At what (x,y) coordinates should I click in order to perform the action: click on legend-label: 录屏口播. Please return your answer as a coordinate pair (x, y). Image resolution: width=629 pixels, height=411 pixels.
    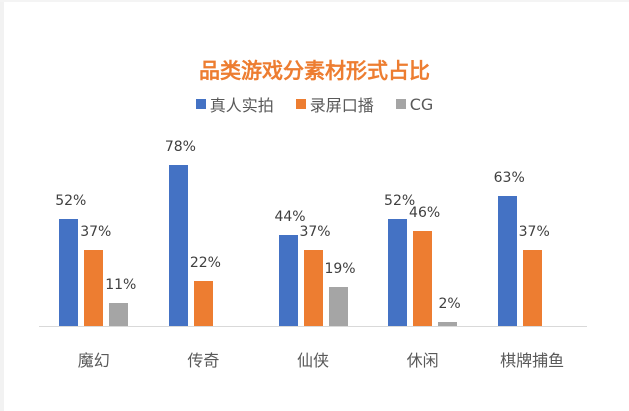
    Looking at the image, I should click on (341, 105).